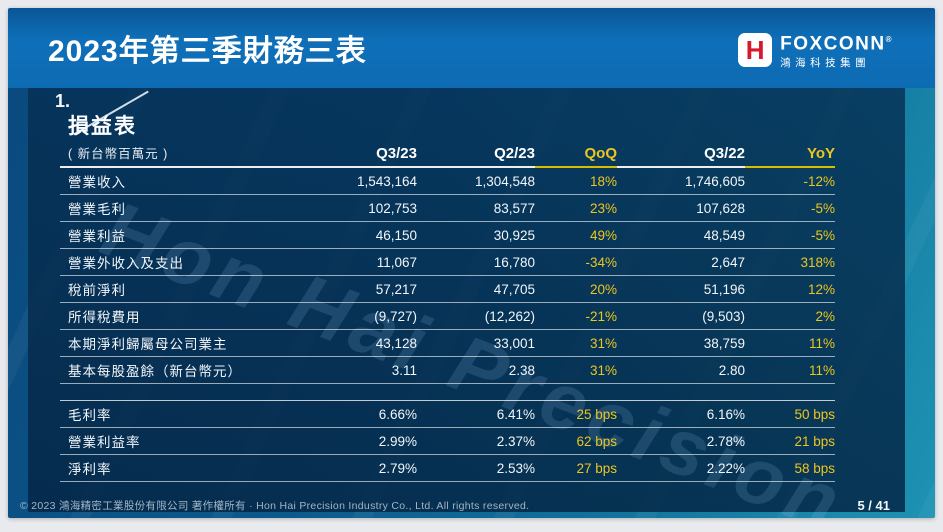  What do you see at coordinates (601, 153) in the screenshot?
I see `col-header-qoq-text: QoQ` at bounding box center [601, 153].